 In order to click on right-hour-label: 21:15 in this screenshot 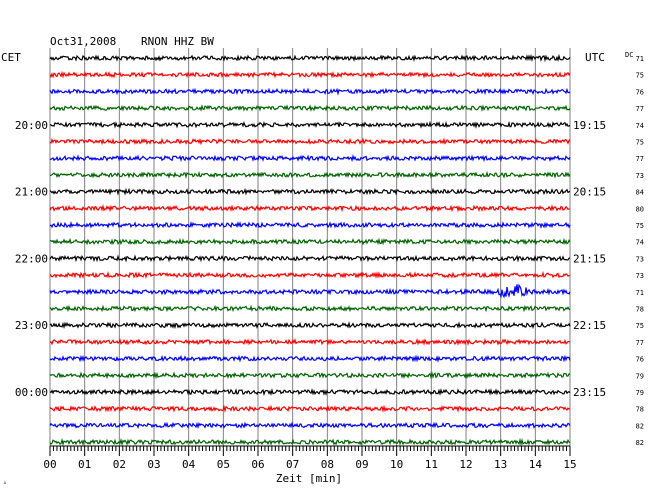, I will do `click(589, 258)`.